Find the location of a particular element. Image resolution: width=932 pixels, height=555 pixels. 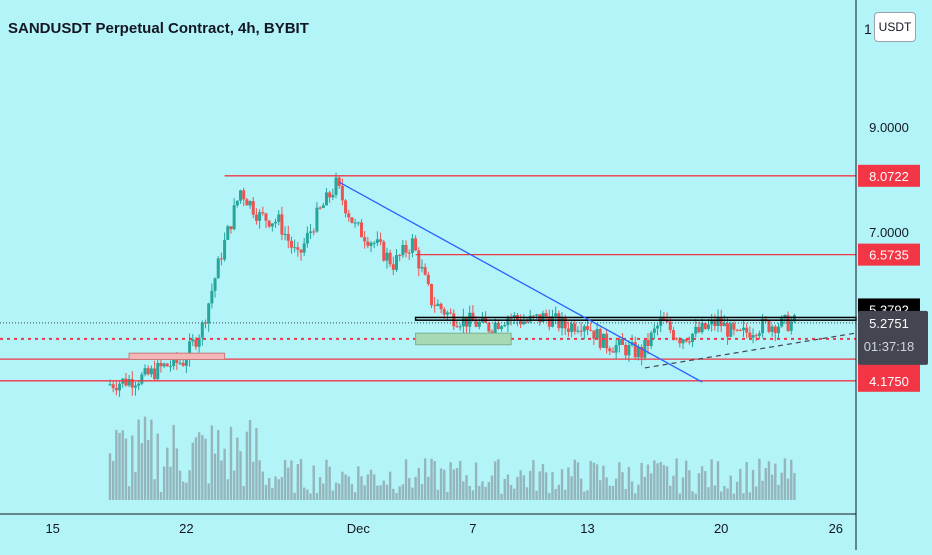

x-tick-label: 15 is located at coordinates (52, 528).